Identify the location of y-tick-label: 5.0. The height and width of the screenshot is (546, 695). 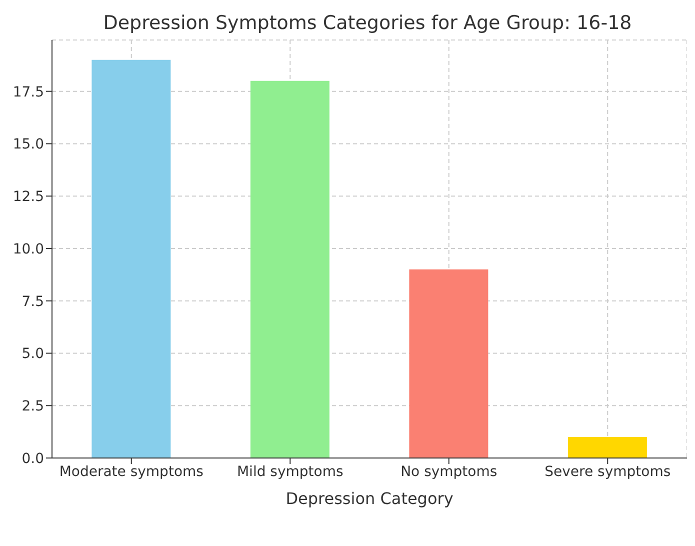
(33, 354).